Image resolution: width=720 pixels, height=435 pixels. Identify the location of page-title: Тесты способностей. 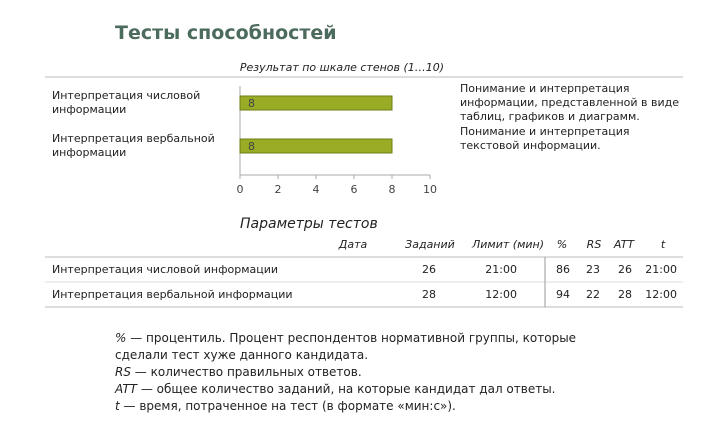
(226, 33).